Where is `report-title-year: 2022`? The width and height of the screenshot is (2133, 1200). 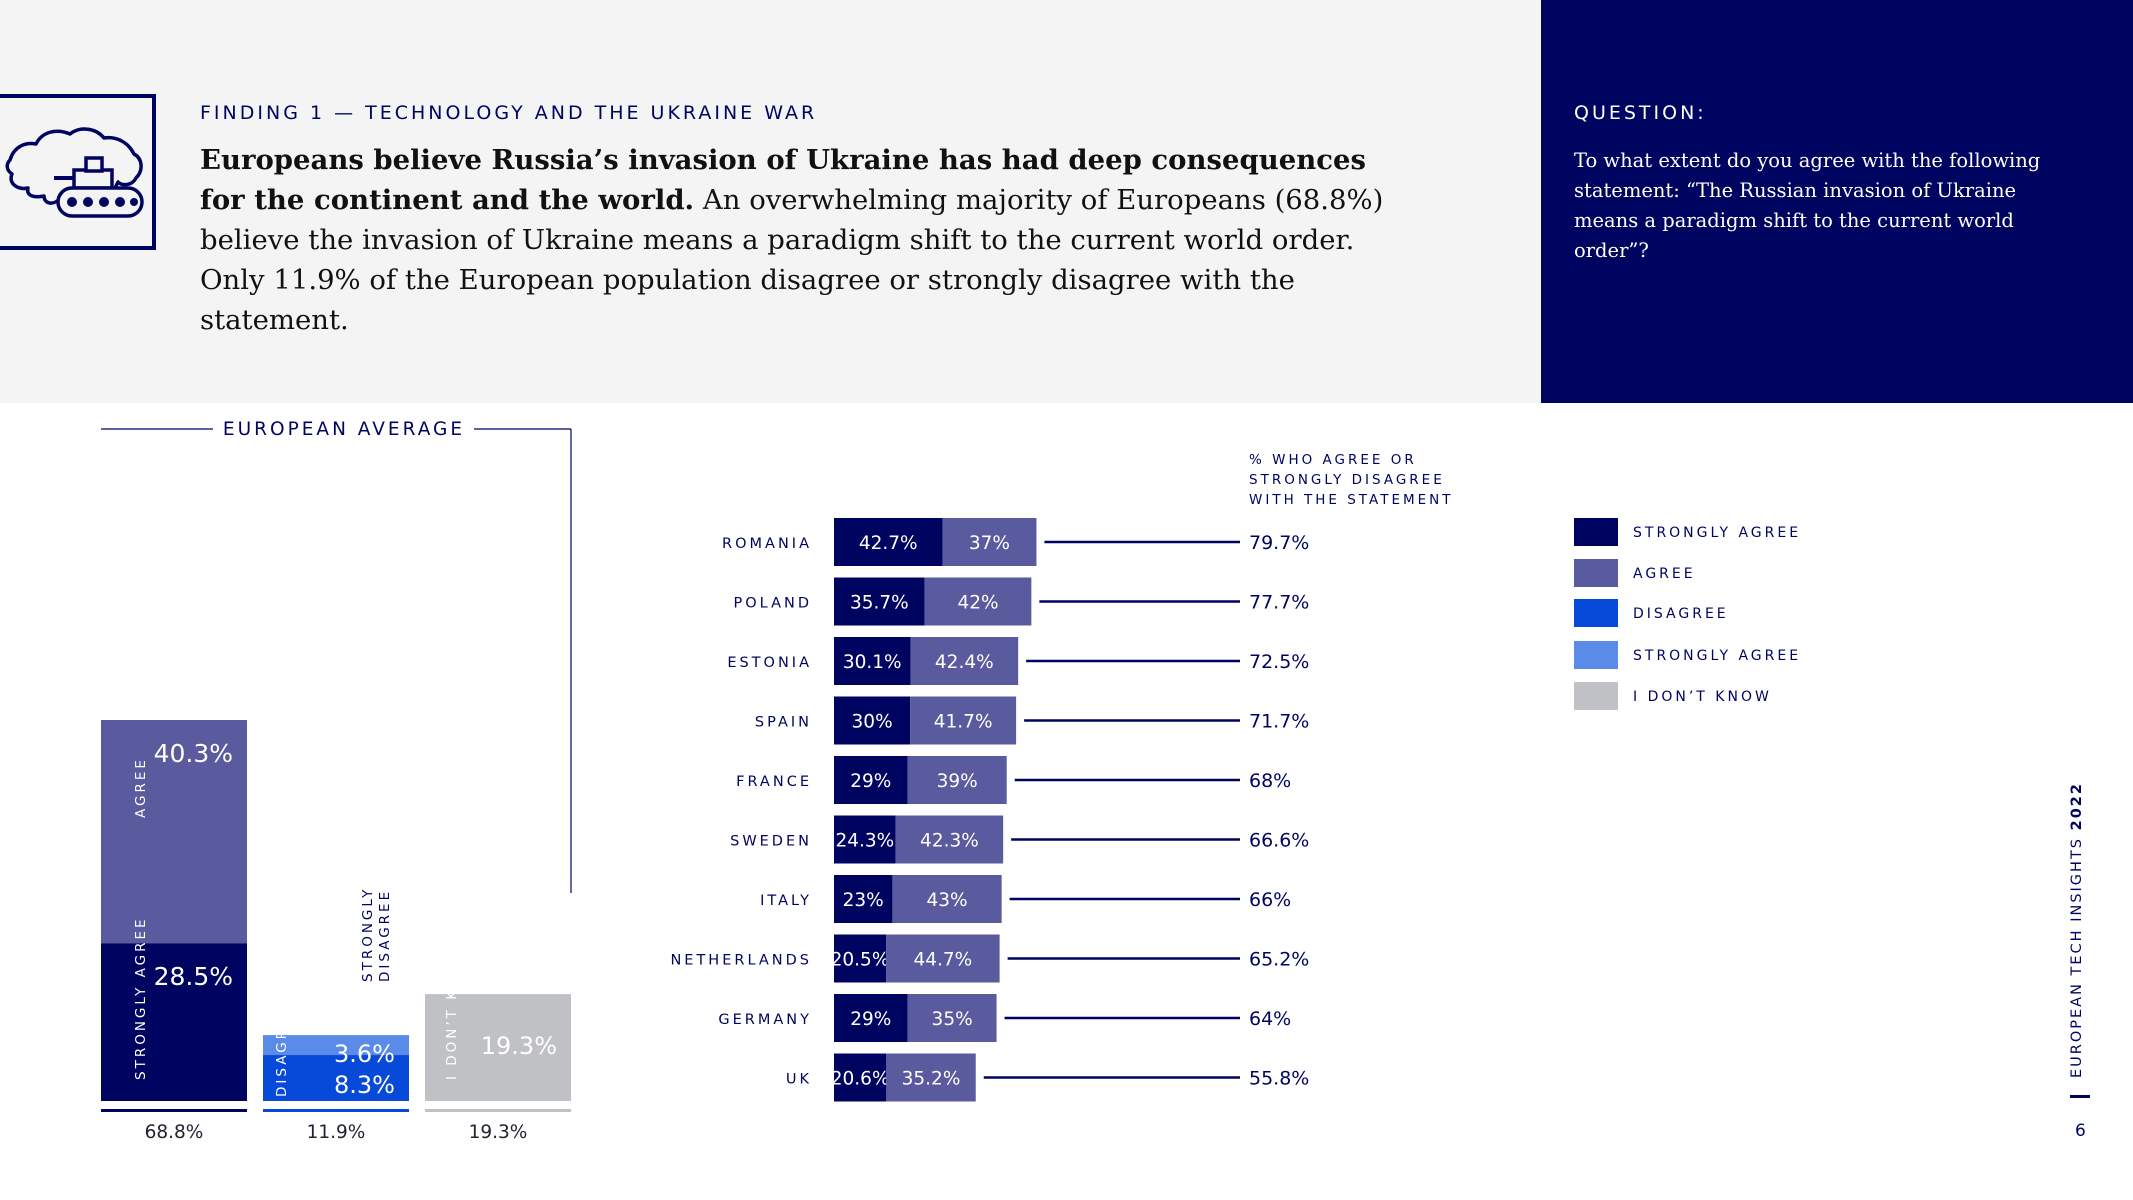
report-title-year: 2022 is located at coordinates (2077, 806).